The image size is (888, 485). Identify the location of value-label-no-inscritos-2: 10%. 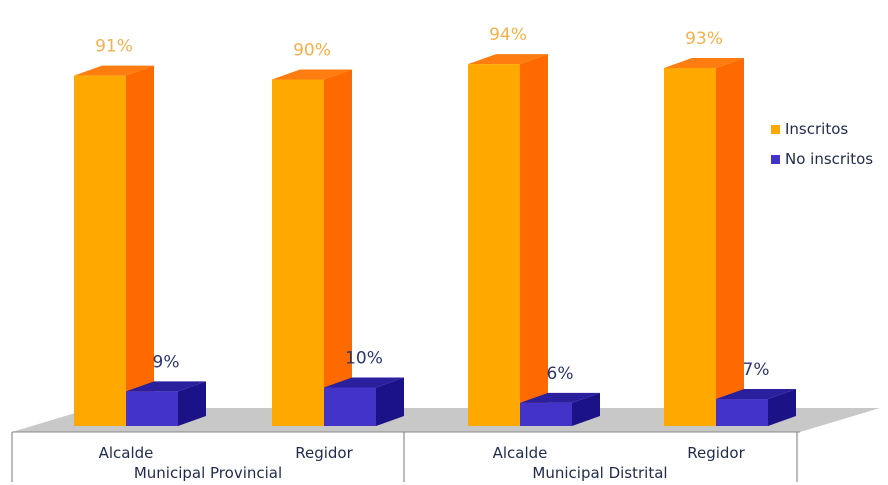
(364, 359).